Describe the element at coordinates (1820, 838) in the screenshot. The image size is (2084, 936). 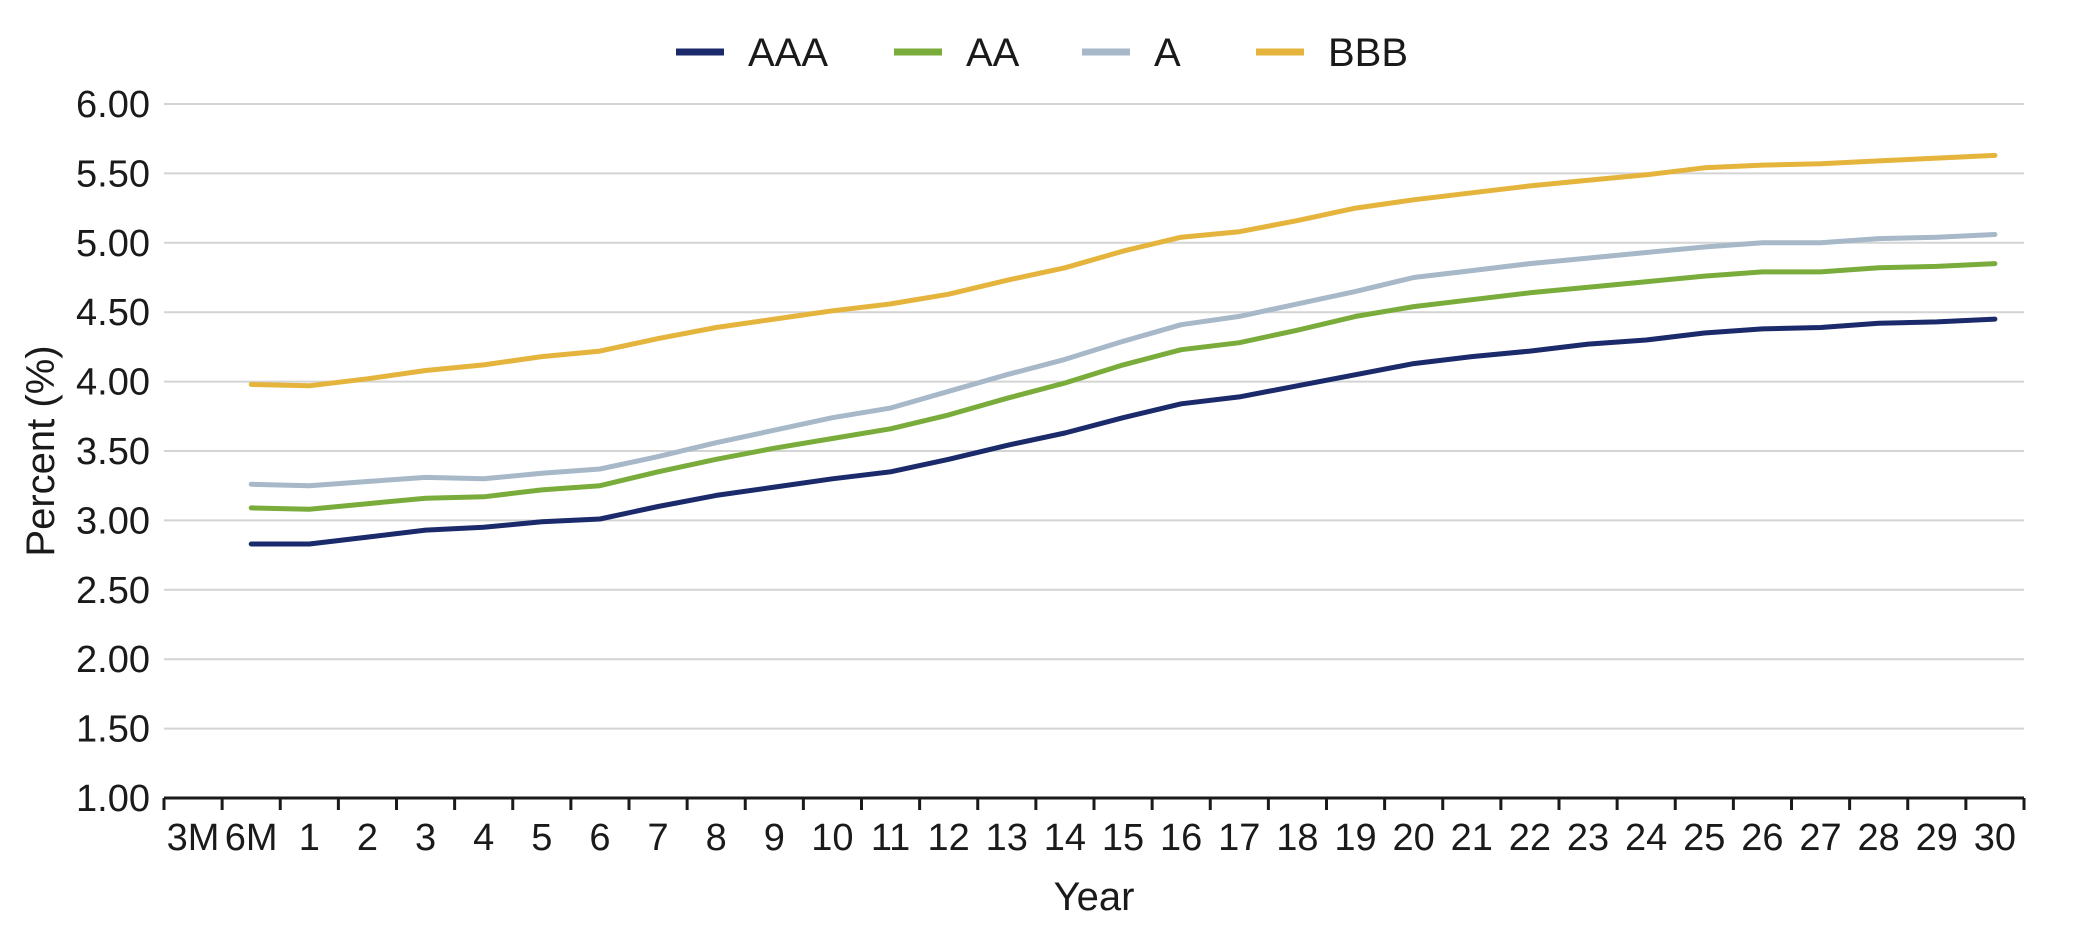
I see `x-tick-label: 27` at that location.